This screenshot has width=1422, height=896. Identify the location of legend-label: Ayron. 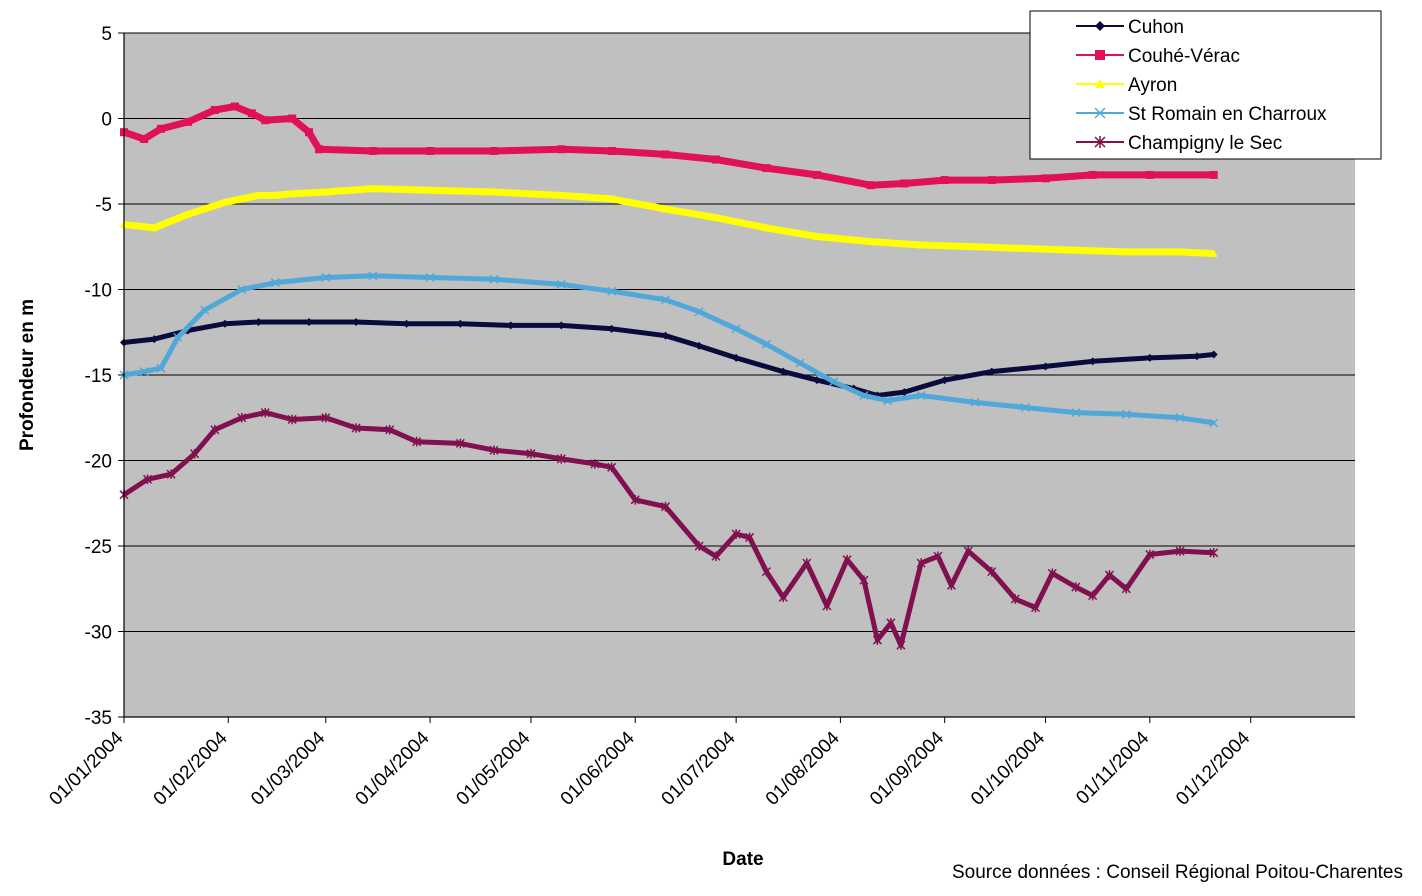
(1152, 85).